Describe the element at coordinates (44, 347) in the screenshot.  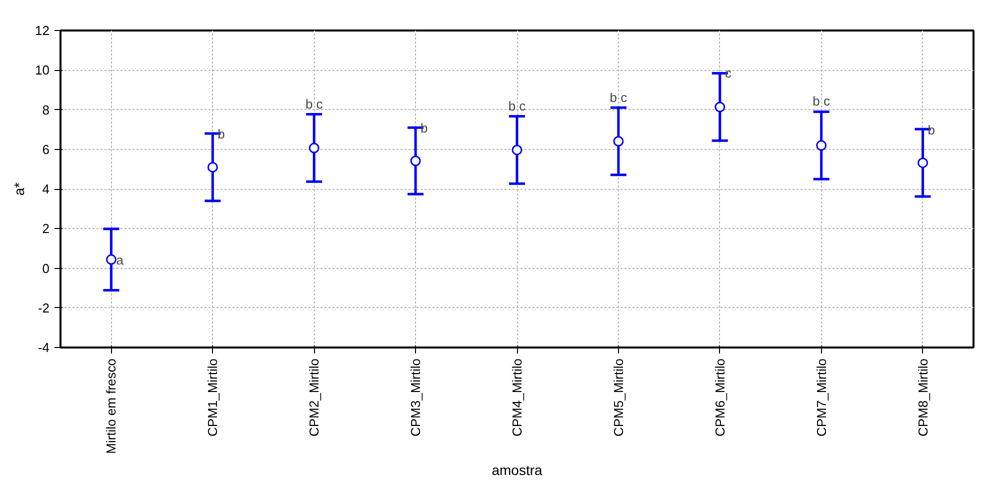
I see `y-tick-label: -4` at that location.